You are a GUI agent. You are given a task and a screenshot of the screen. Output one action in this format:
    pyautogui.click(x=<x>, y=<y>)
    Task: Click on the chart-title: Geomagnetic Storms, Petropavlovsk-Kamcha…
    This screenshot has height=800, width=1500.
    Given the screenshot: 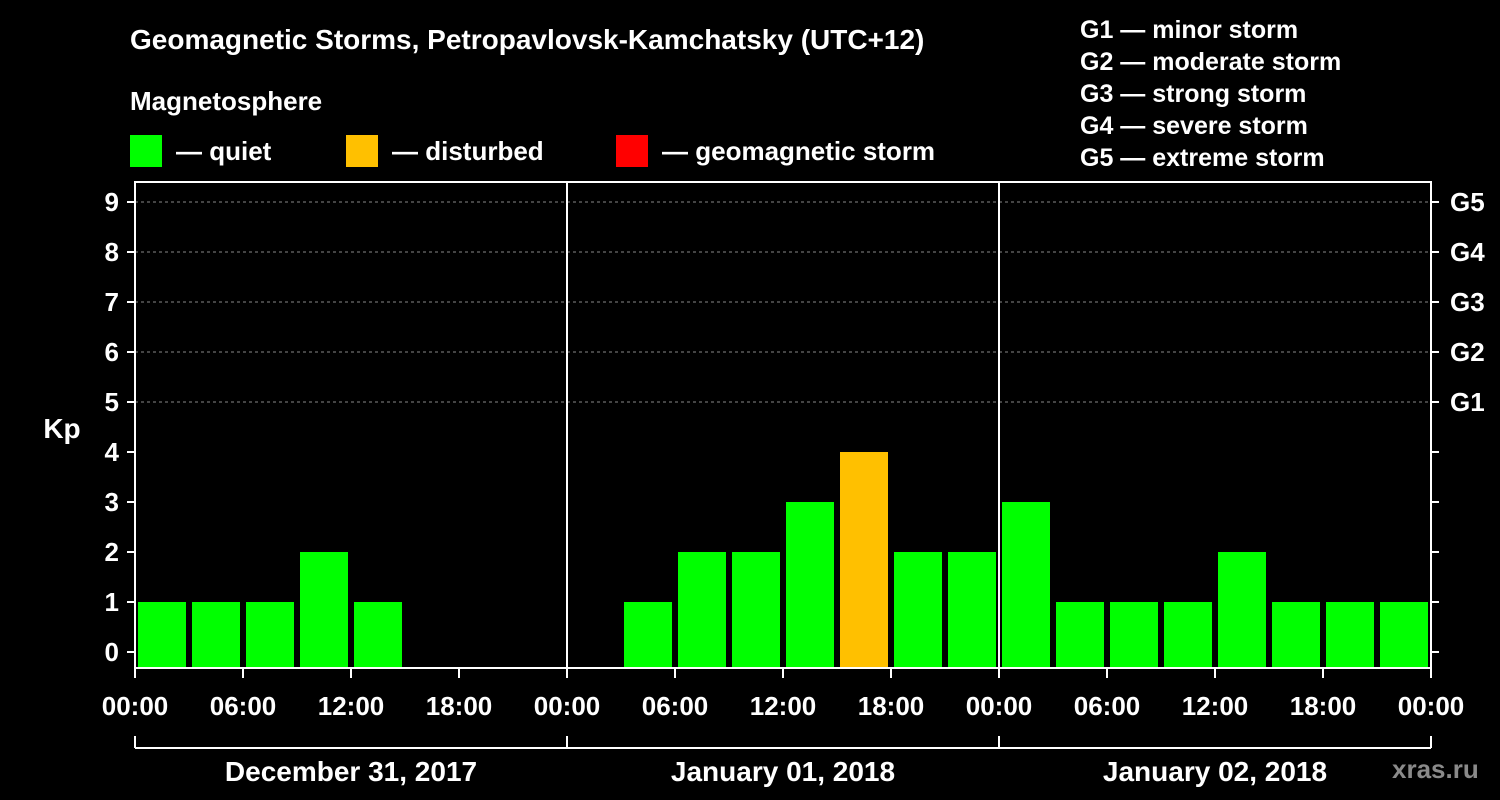 What is the action you would take?
    pyautogui.click(x=527, y=39)
    